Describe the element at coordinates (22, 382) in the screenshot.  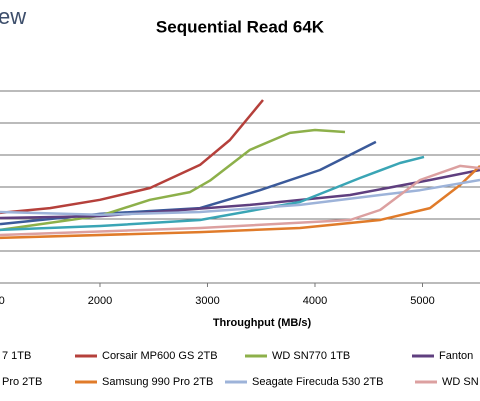
I see `legend-label: Pro 2TB` at that location.